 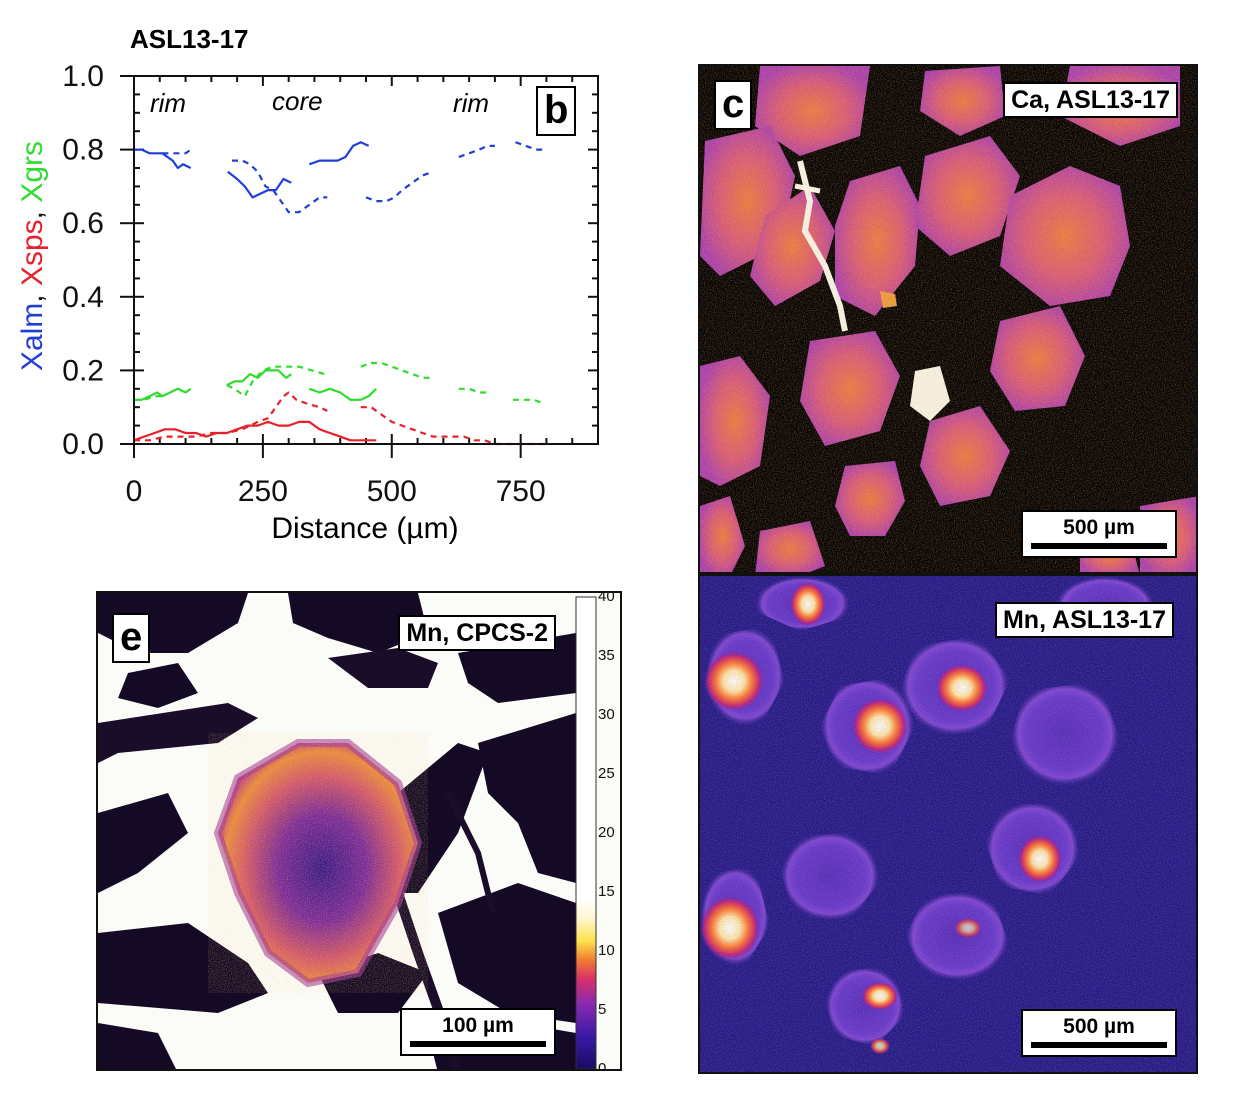 I want to click on y-tick-label: 1.0, so click(x=83, y=76).